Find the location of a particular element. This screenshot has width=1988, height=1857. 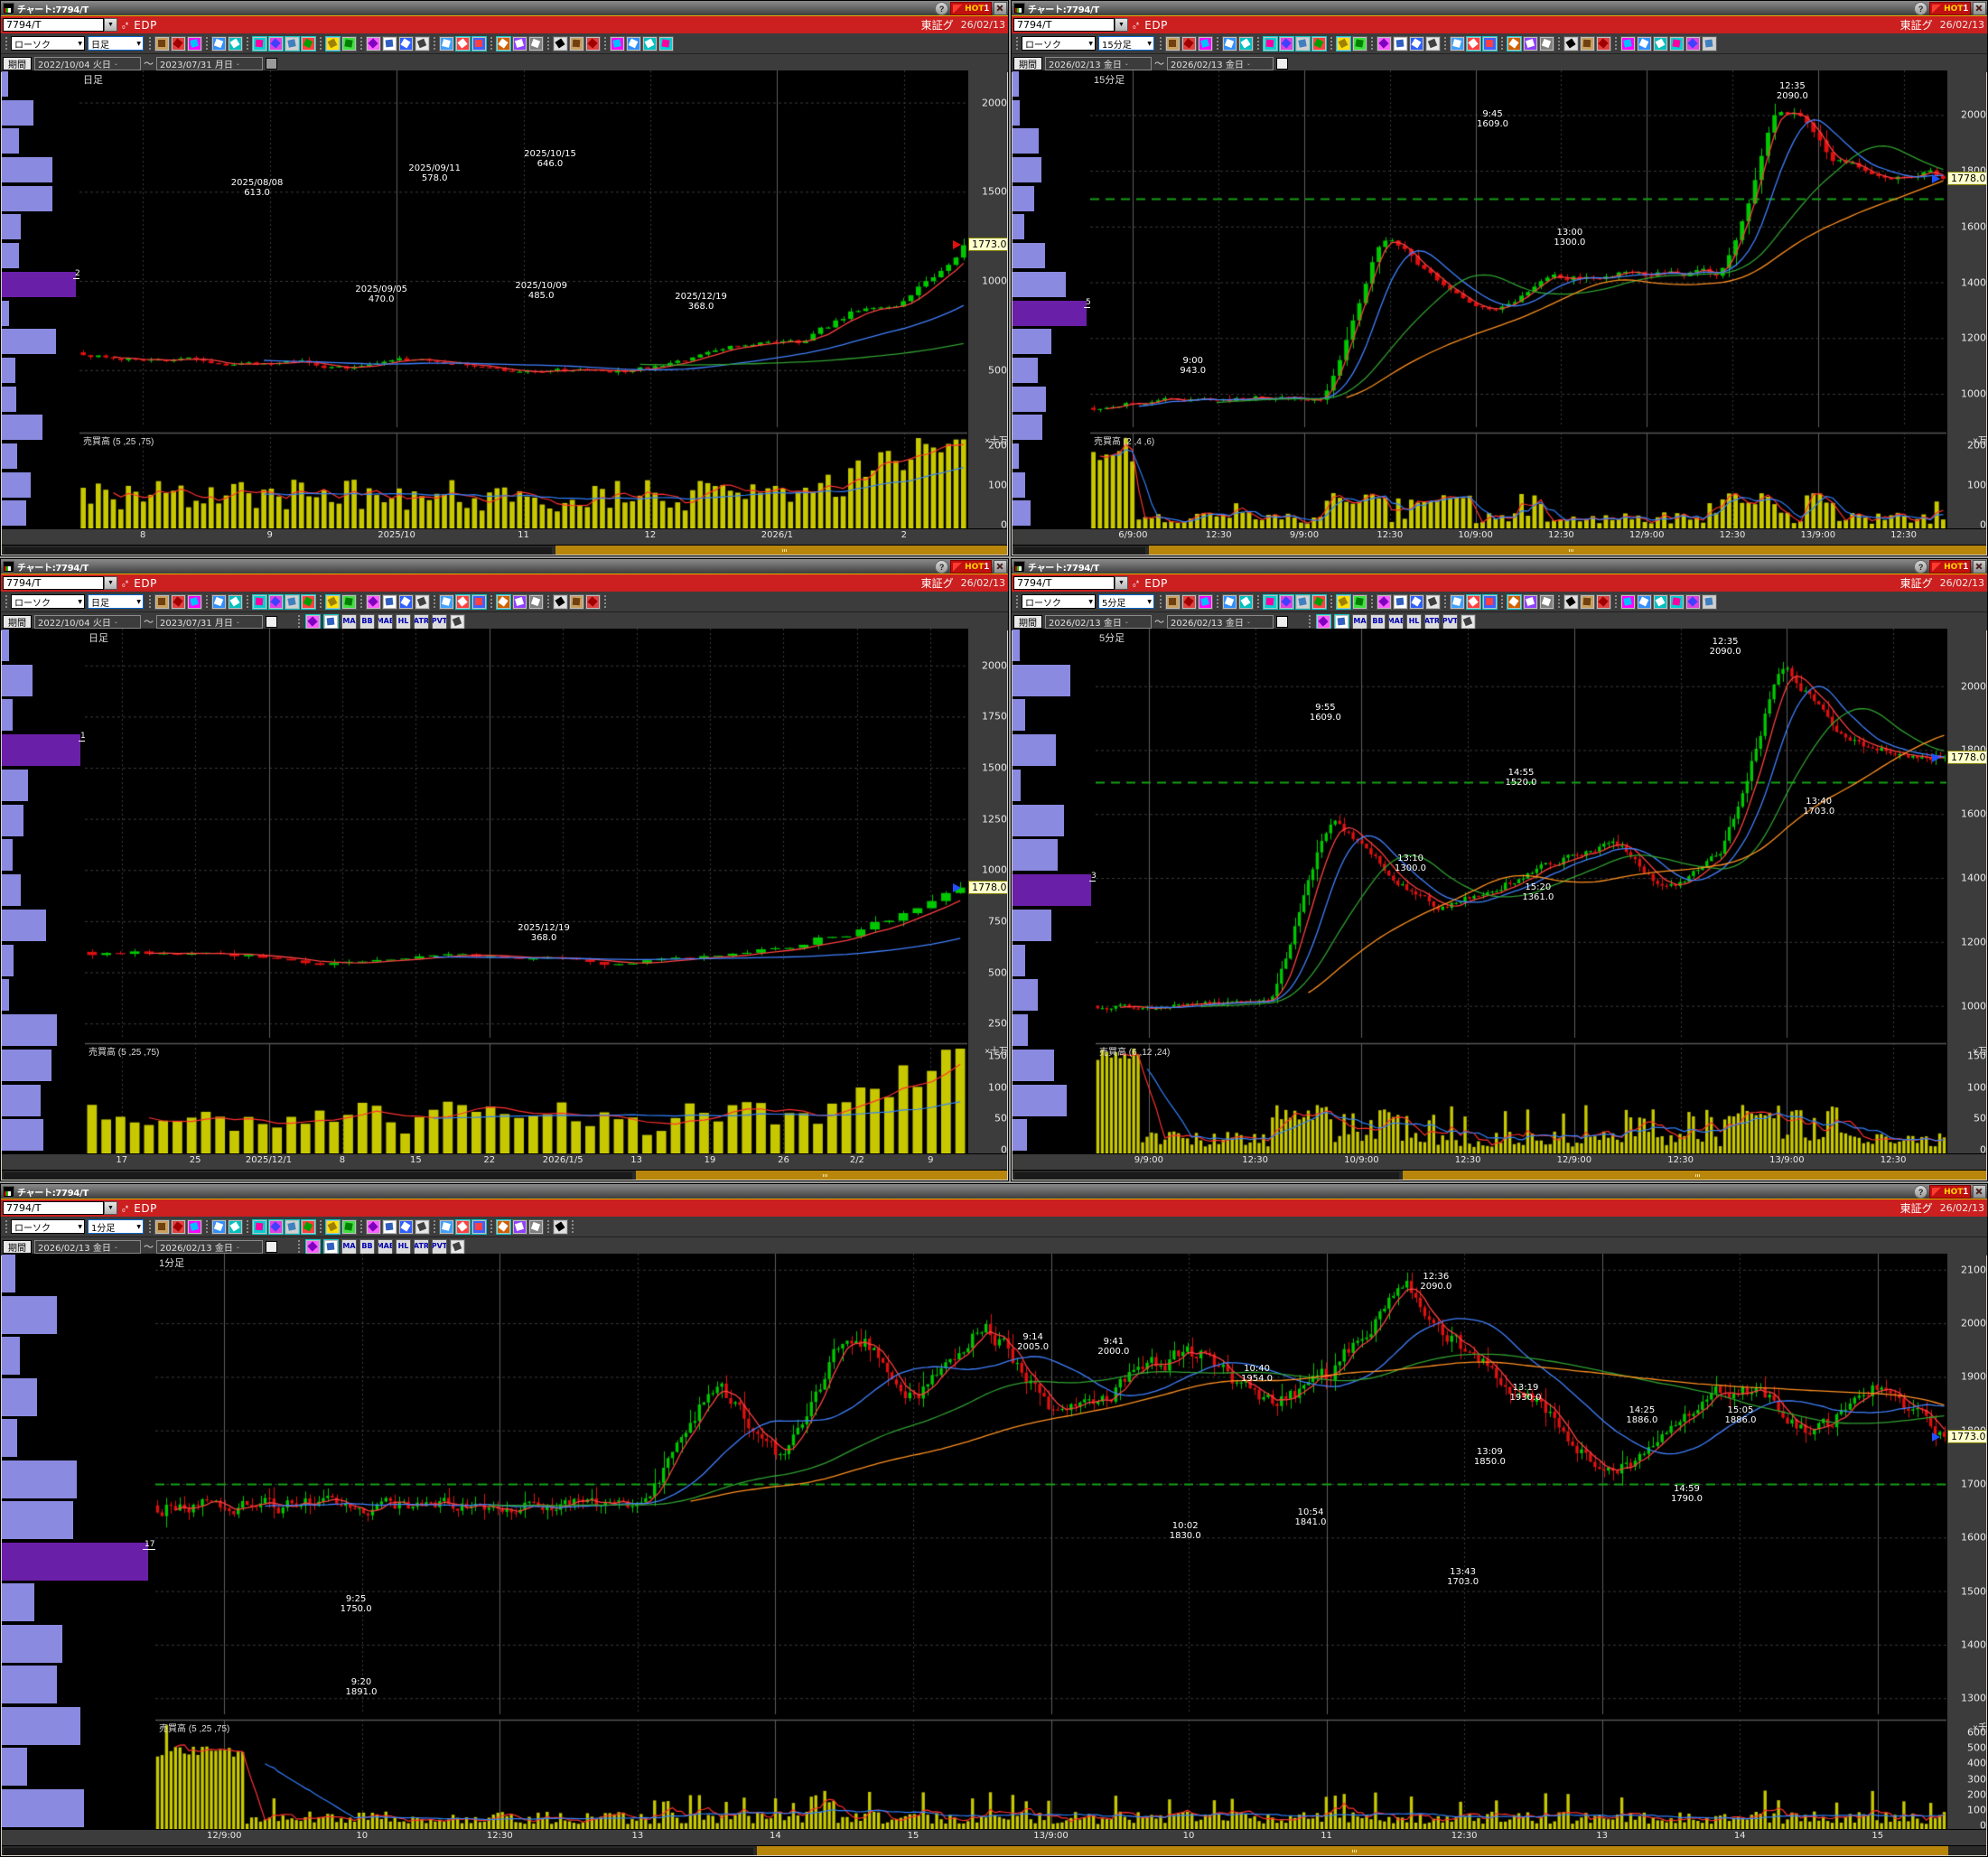

grid-icon is located at coordinates (1571, 602).